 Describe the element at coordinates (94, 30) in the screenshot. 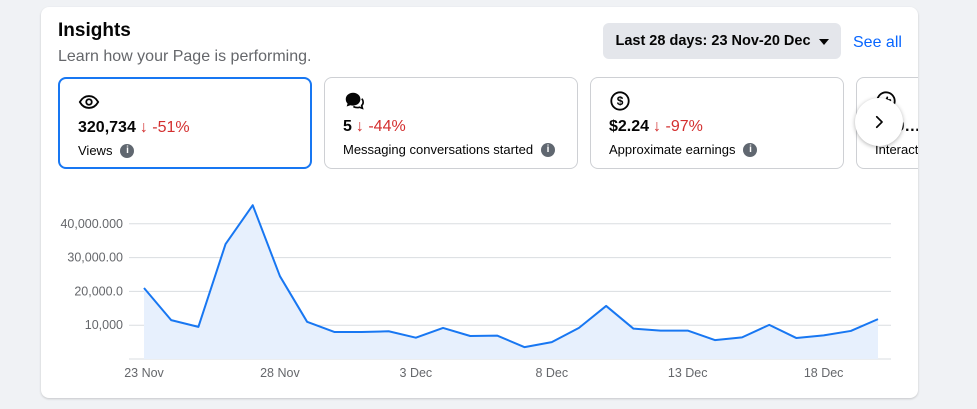

I see `page-title: Insights` at that location.